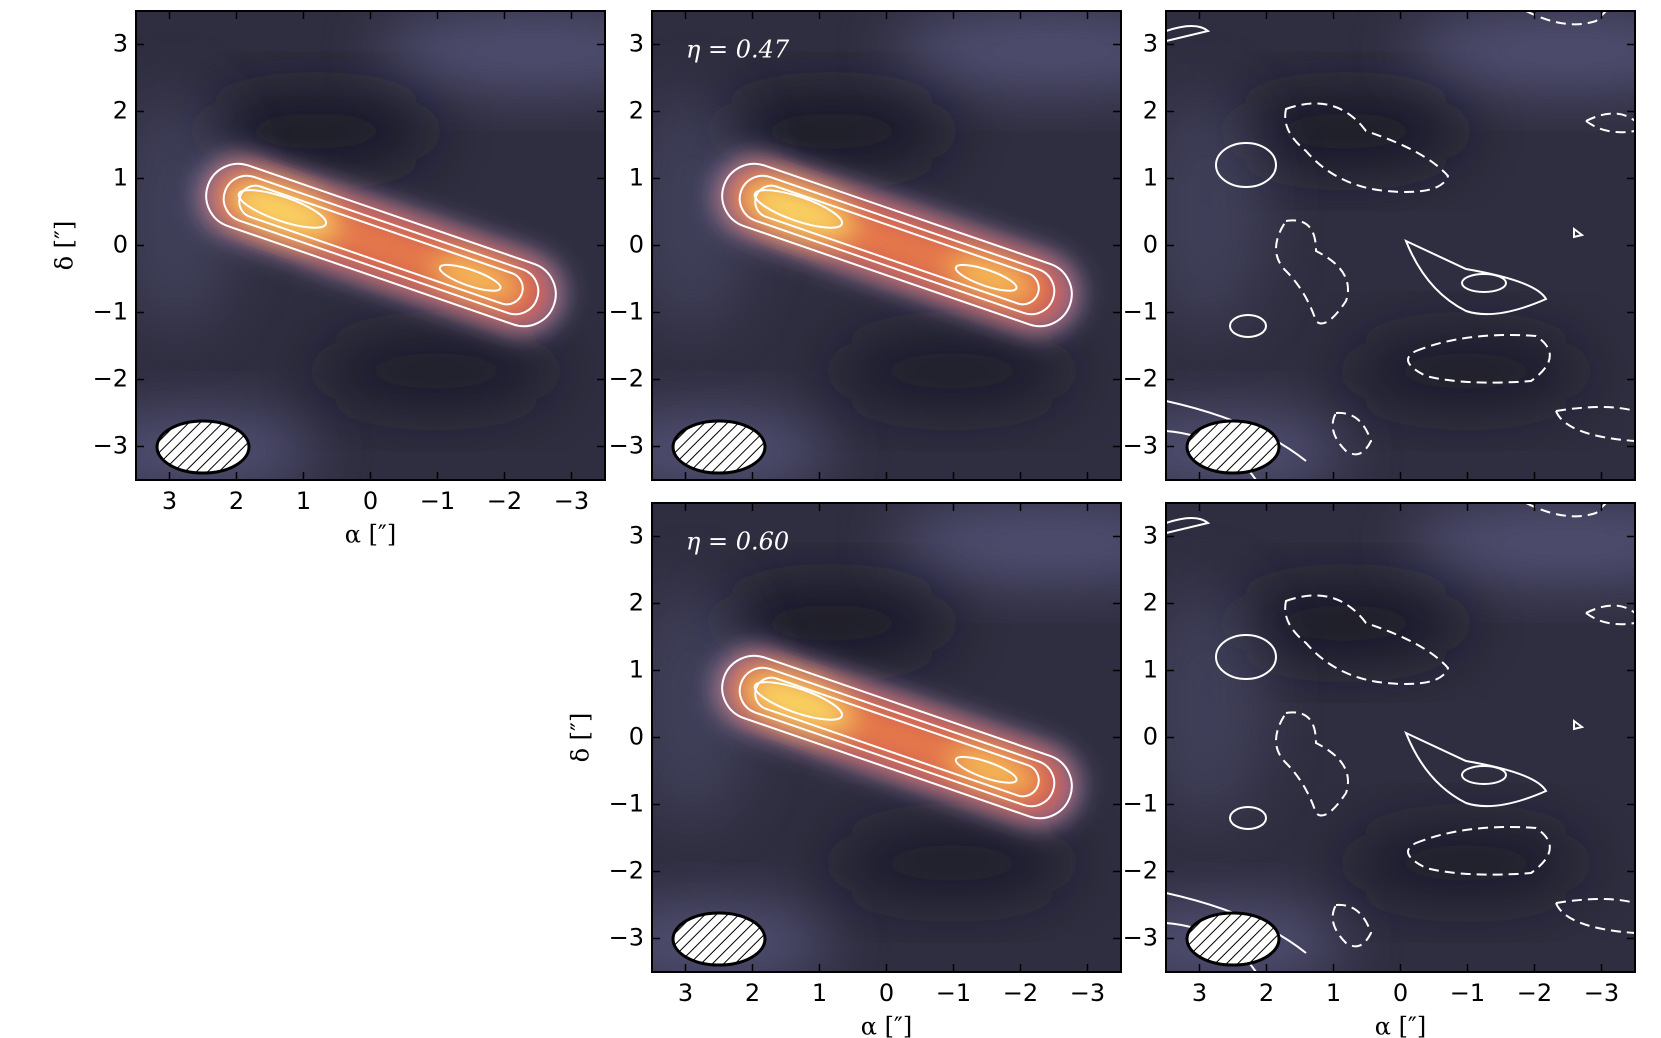 The height and width of the screenshot is (1038, 1661). Describe the element at coordinates (737, 542) in the screenshot. I see `annotation: η = 0.60` at that location.